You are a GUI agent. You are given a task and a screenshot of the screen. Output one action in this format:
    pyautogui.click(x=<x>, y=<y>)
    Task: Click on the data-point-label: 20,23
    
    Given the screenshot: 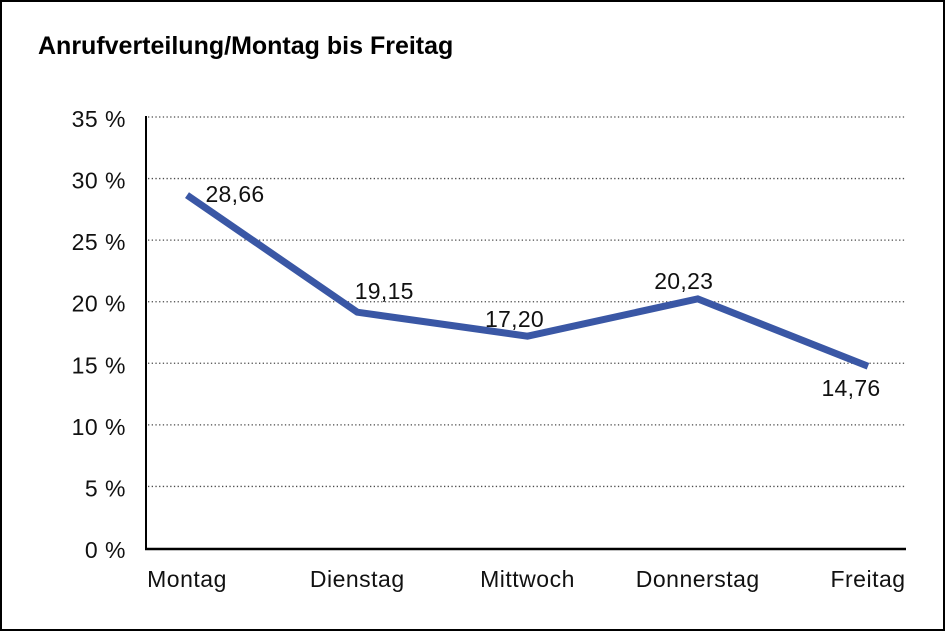 What is the action you would take?
    pyautogui.click(x=683, y=281)
    